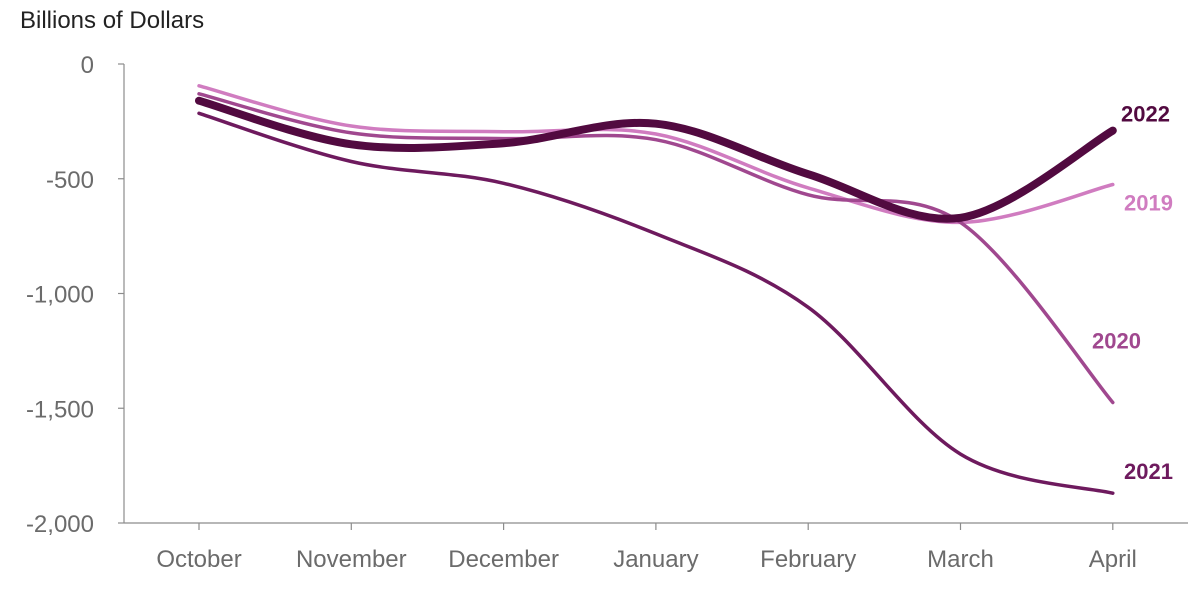 Image resolution: width=1200 pixels, height=596 pixels. I want to click on y-tick-label: 0, so click(87, 65).